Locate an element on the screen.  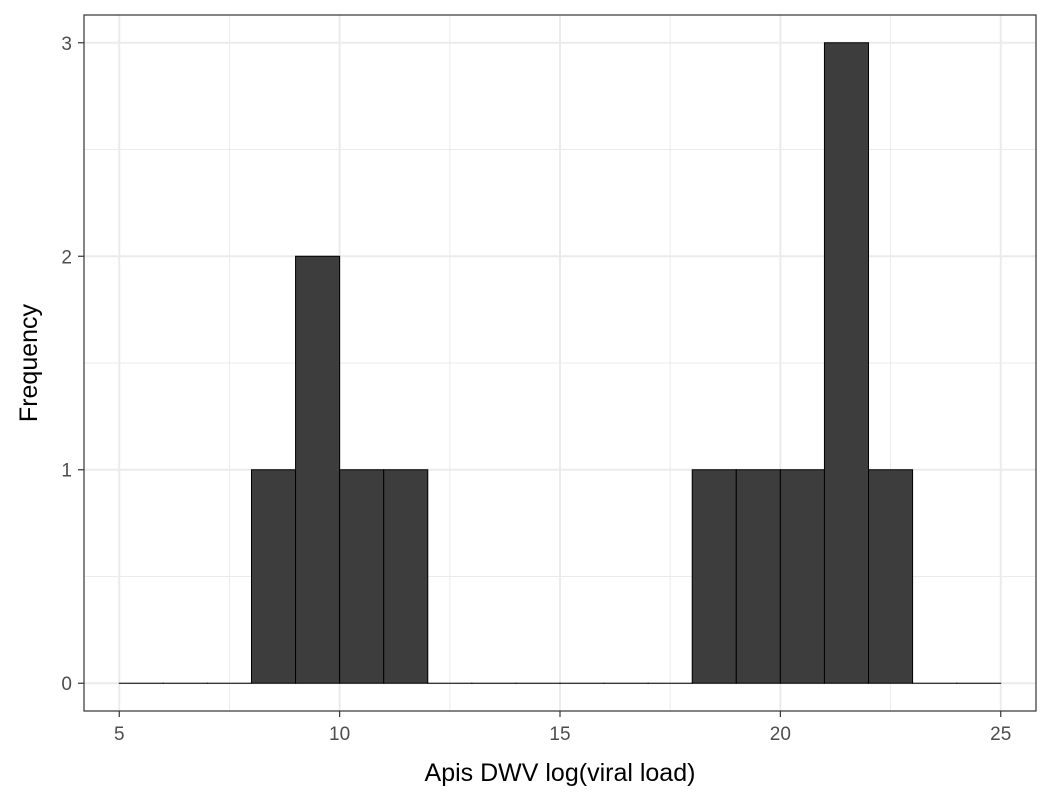
x-tick-label: 10 is located at coordinates (339, 734).